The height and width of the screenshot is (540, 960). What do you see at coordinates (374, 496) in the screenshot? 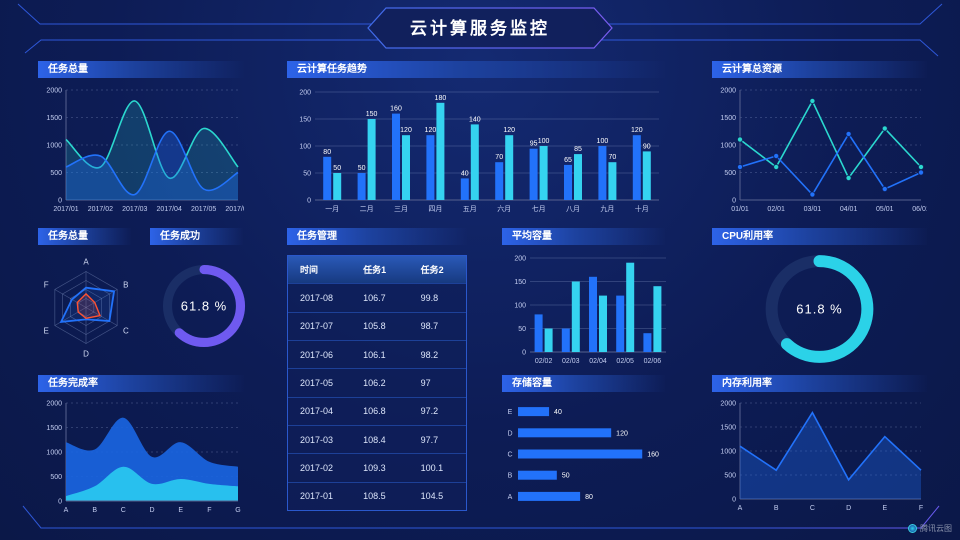
I see `table-cell: 108.5` at bounding box center [374, 496].